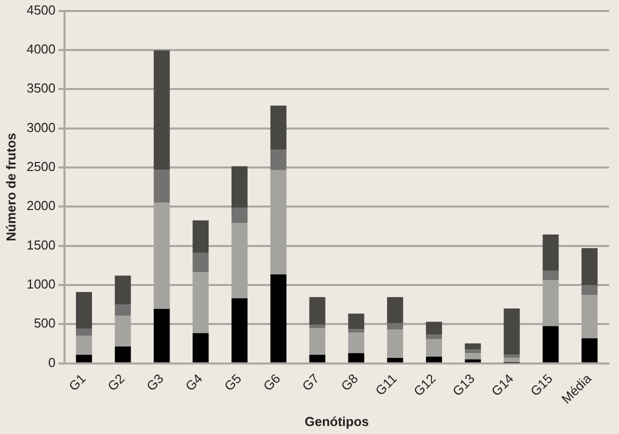 The height and width of the screenshot is (434, 619). Describe the element at coordinates (41, 10) in the screenshot. I see `y-tick-label: 4500` at that location.